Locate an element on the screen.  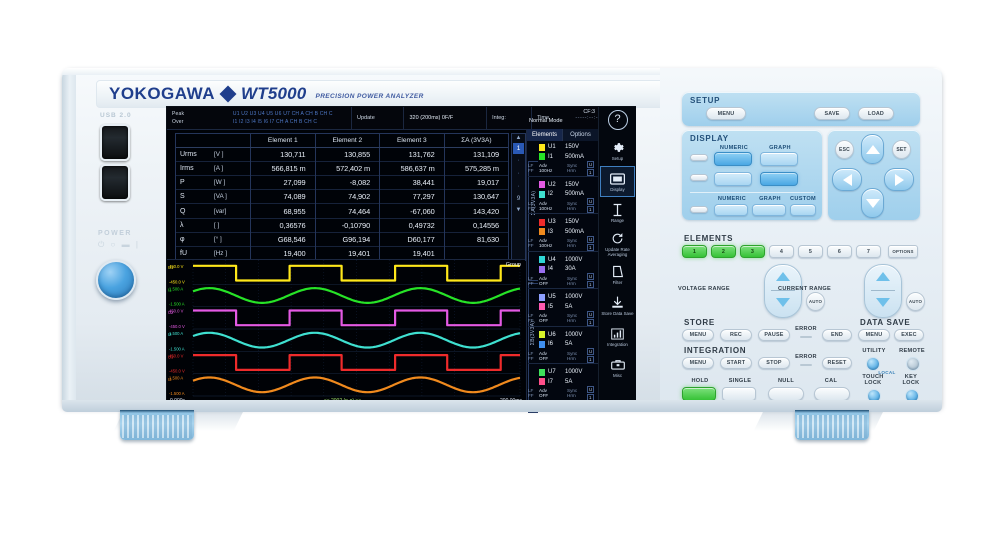
setup-menu-button: MENU is located at coordinates (726, 113).